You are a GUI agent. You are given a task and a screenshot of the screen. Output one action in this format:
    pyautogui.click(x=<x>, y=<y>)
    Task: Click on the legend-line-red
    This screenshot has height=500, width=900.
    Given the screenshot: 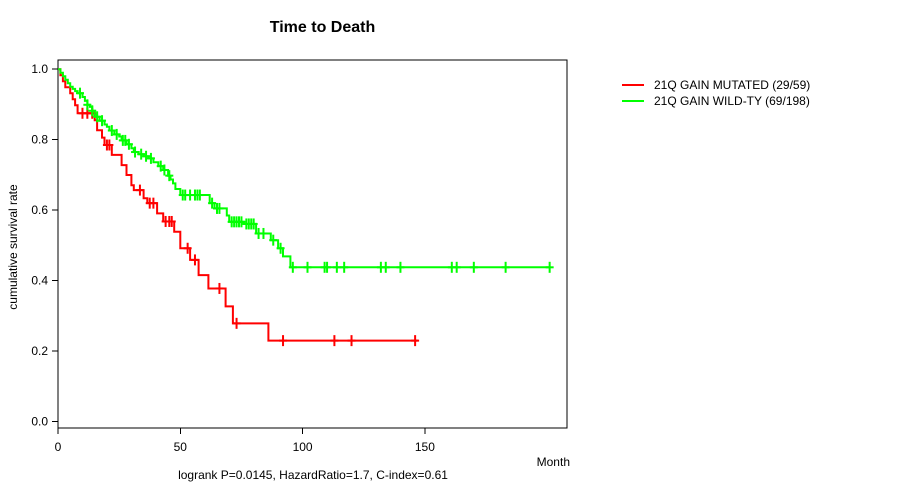 What is the action you would take?
    pyautogui.click(x=633, y=85)
    